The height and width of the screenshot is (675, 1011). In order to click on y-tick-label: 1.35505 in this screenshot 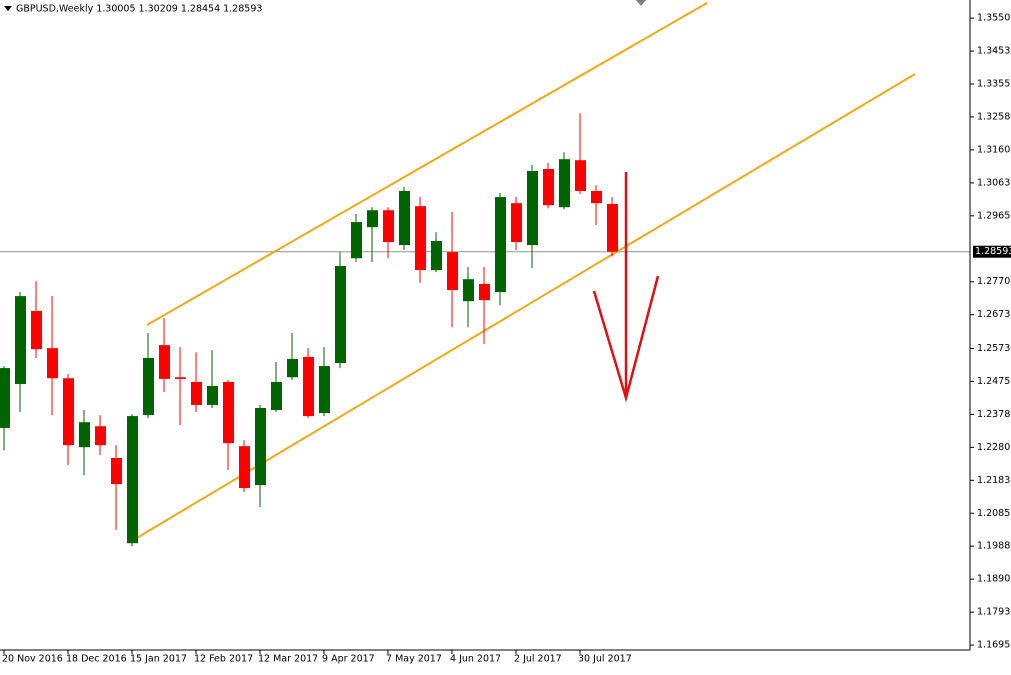, I will do `click(994, 18)`.